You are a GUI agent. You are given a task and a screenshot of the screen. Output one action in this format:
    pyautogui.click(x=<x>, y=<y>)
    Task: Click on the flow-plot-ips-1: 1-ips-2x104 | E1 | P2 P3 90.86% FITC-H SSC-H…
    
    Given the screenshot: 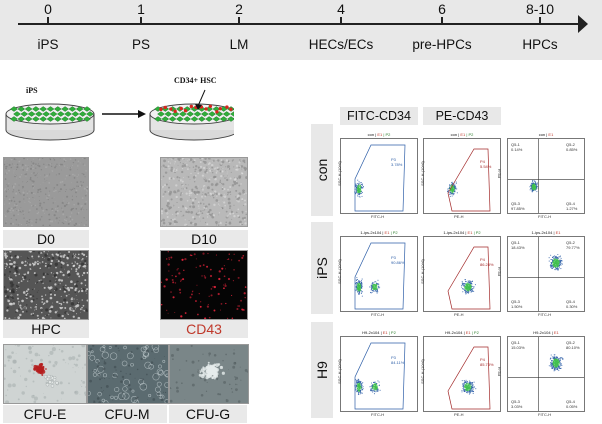 What is the action you would take?
    pyautogui.click(x=377, y=273)
    